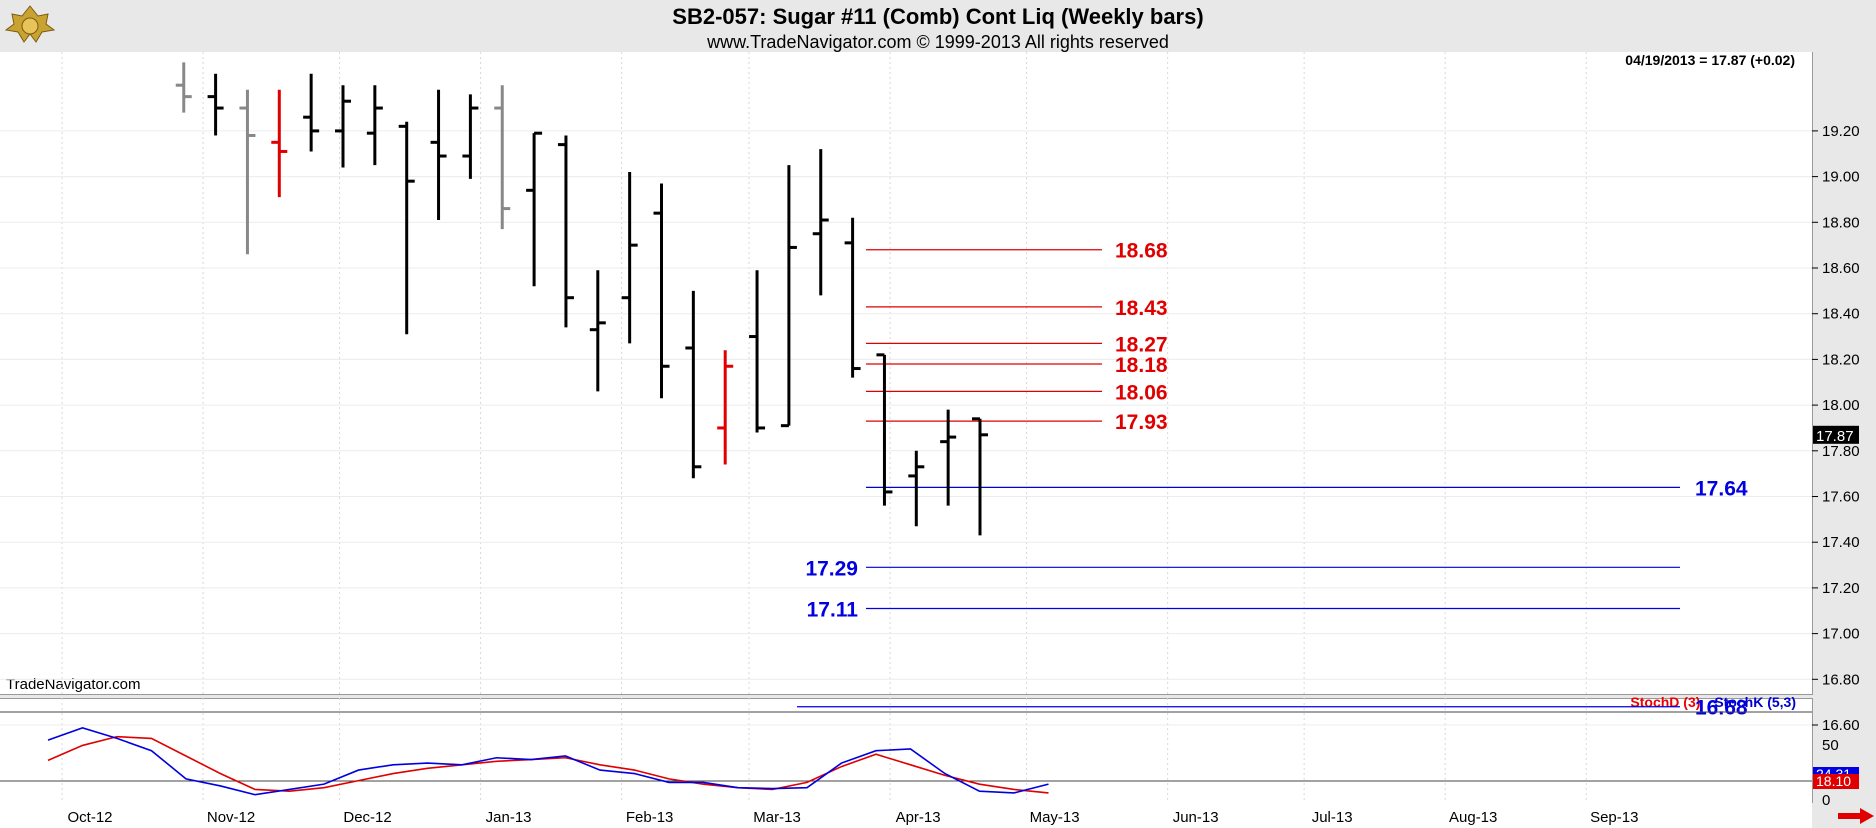 The height and width of the screenshot is (828, 1876). What do you see at coordinates (1141, 365) in the screenshot?
I see `level-label: 18.18` at bounding box center [1141, 365].